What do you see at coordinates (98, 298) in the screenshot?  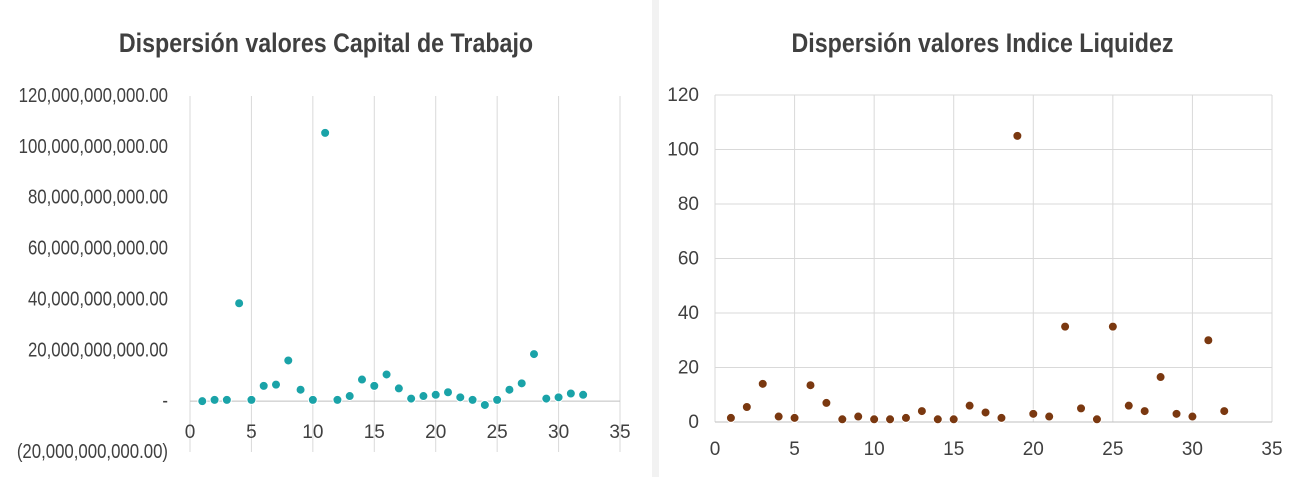 I see `y-tick-label: 40,000,000,000.00` at bounding box center [98, 298].